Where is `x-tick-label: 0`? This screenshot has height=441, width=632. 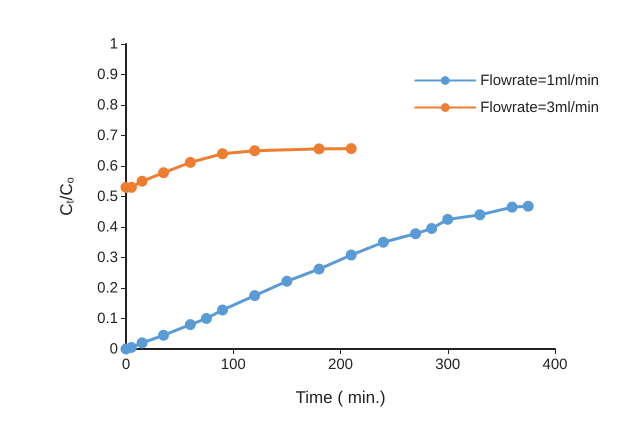
x-tick-label: 0 is located at coordinates (126, 364).